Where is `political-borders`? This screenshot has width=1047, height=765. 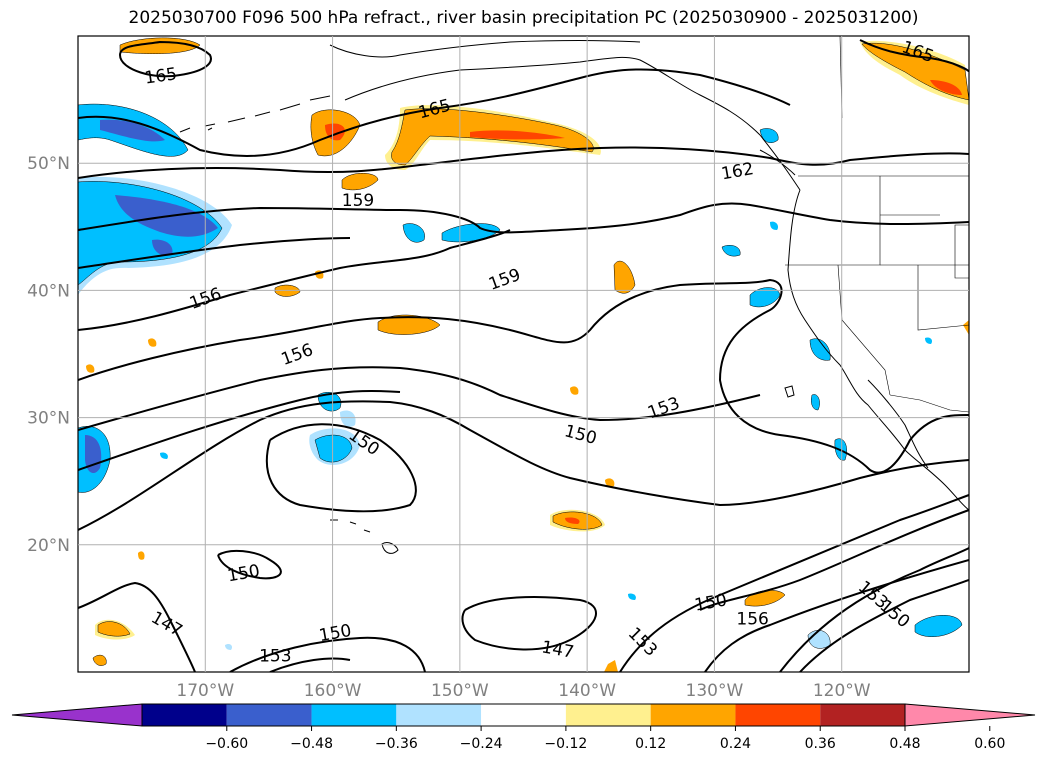 political-borders is located at coordinates (877, 224).